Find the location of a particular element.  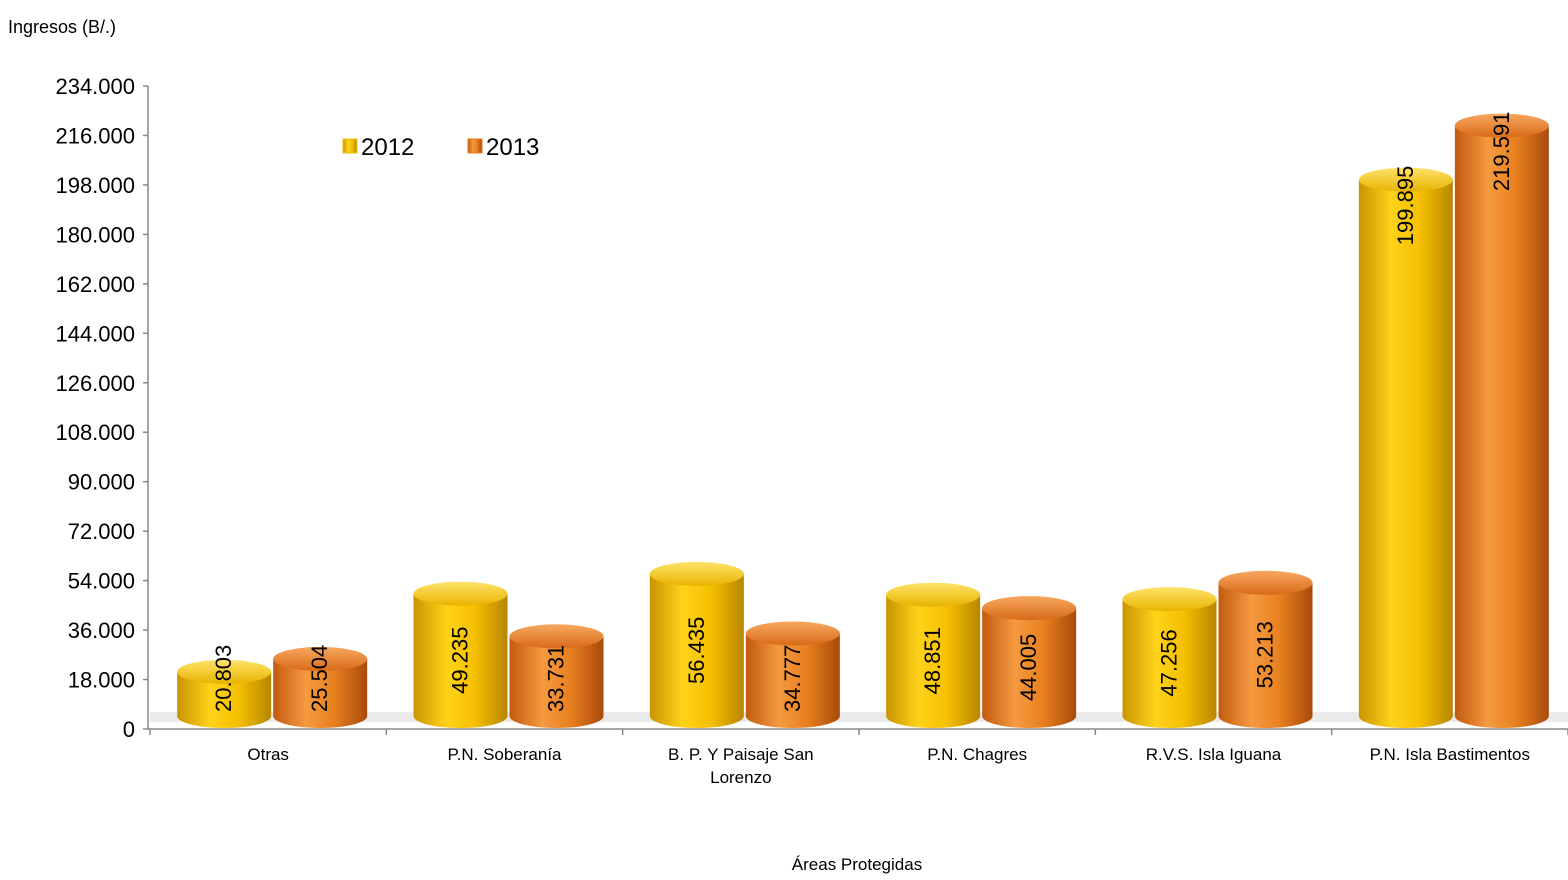

bar-value-label: 49.235 is located at coordinates (460, 660).